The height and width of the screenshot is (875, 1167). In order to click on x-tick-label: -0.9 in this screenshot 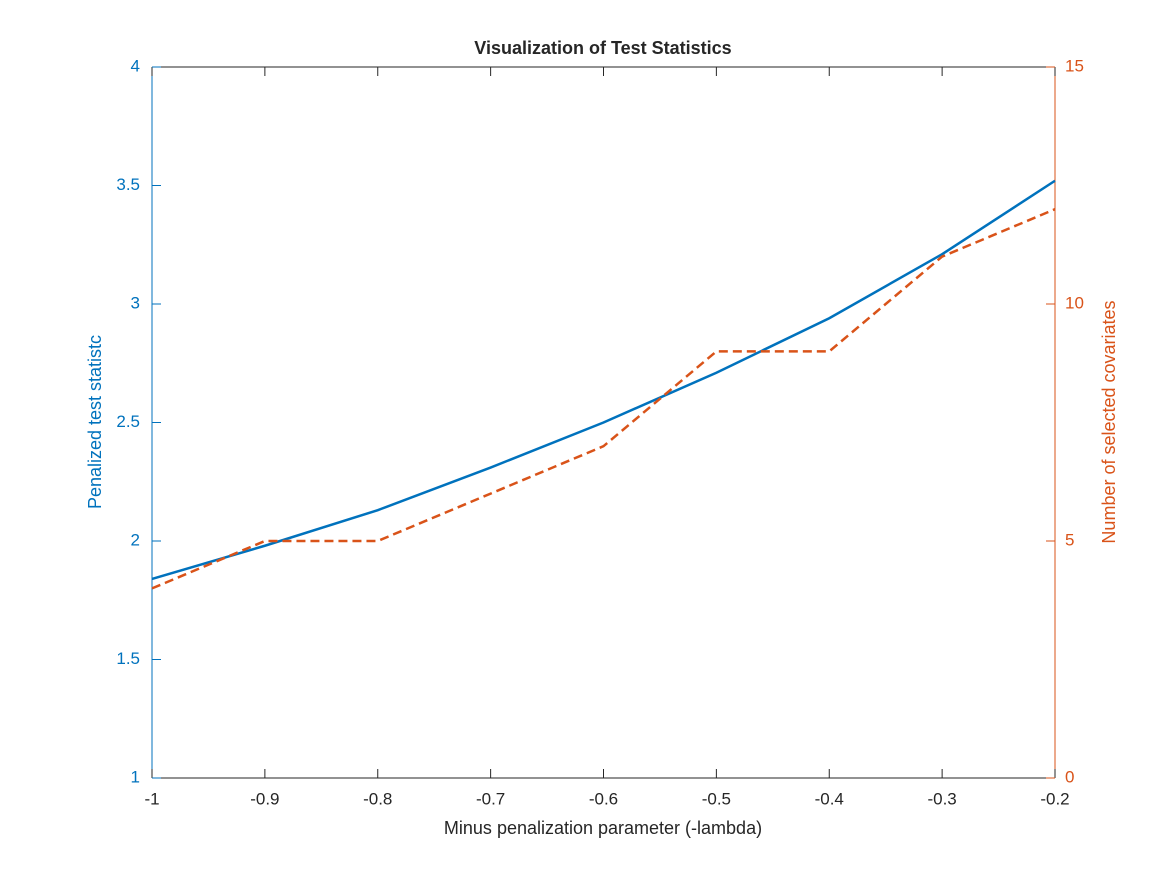, I will do `click(264, 798)`.